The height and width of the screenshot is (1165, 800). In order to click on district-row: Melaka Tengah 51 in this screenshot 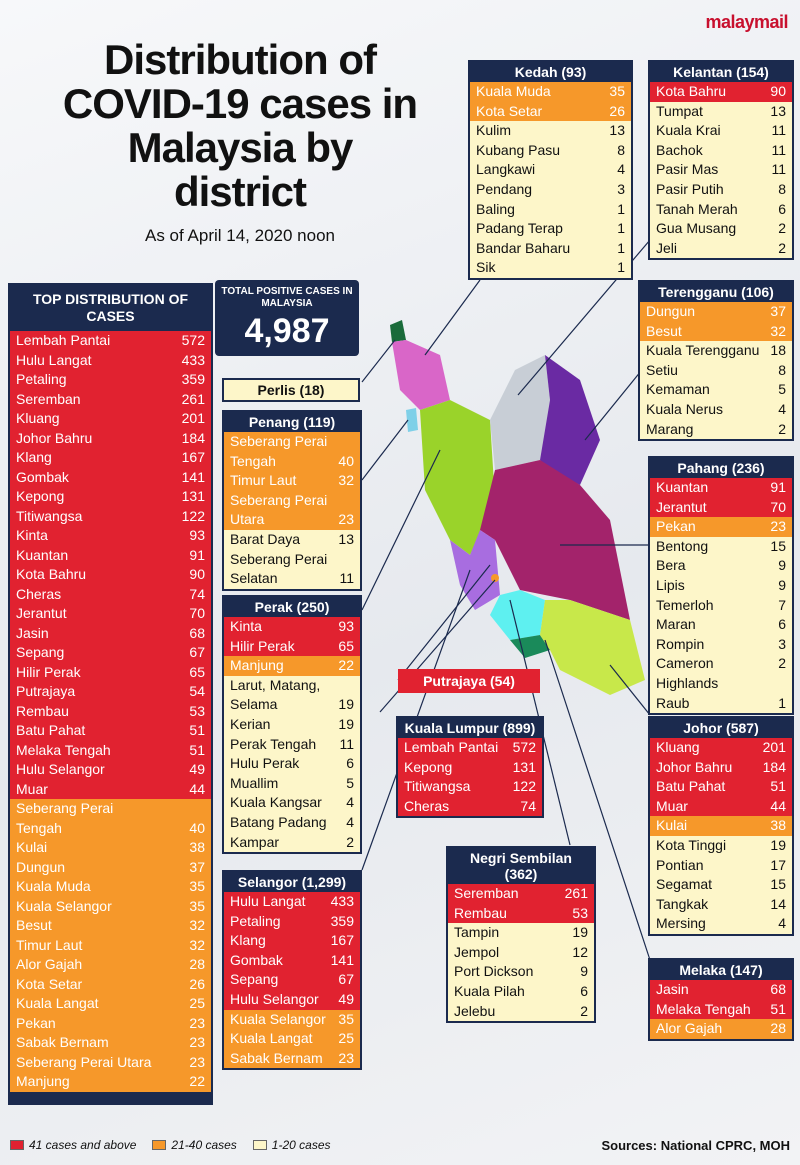, I will do `click(721, 1009)`.